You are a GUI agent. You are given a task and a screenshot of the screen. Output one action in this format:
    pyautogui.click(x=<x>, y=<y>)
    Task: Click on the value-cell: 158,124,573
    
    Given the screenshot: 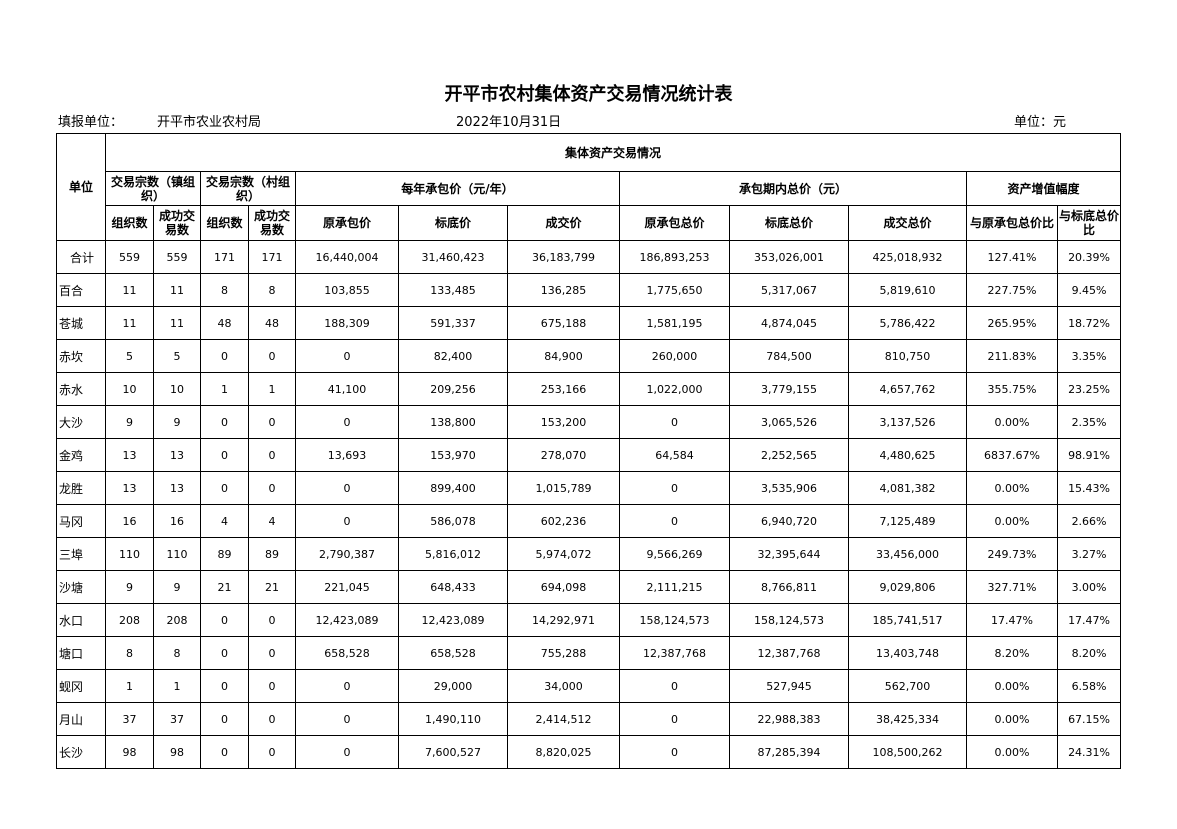 What is the action you would take?
    pyautogui.click(x=789, y=620)
    